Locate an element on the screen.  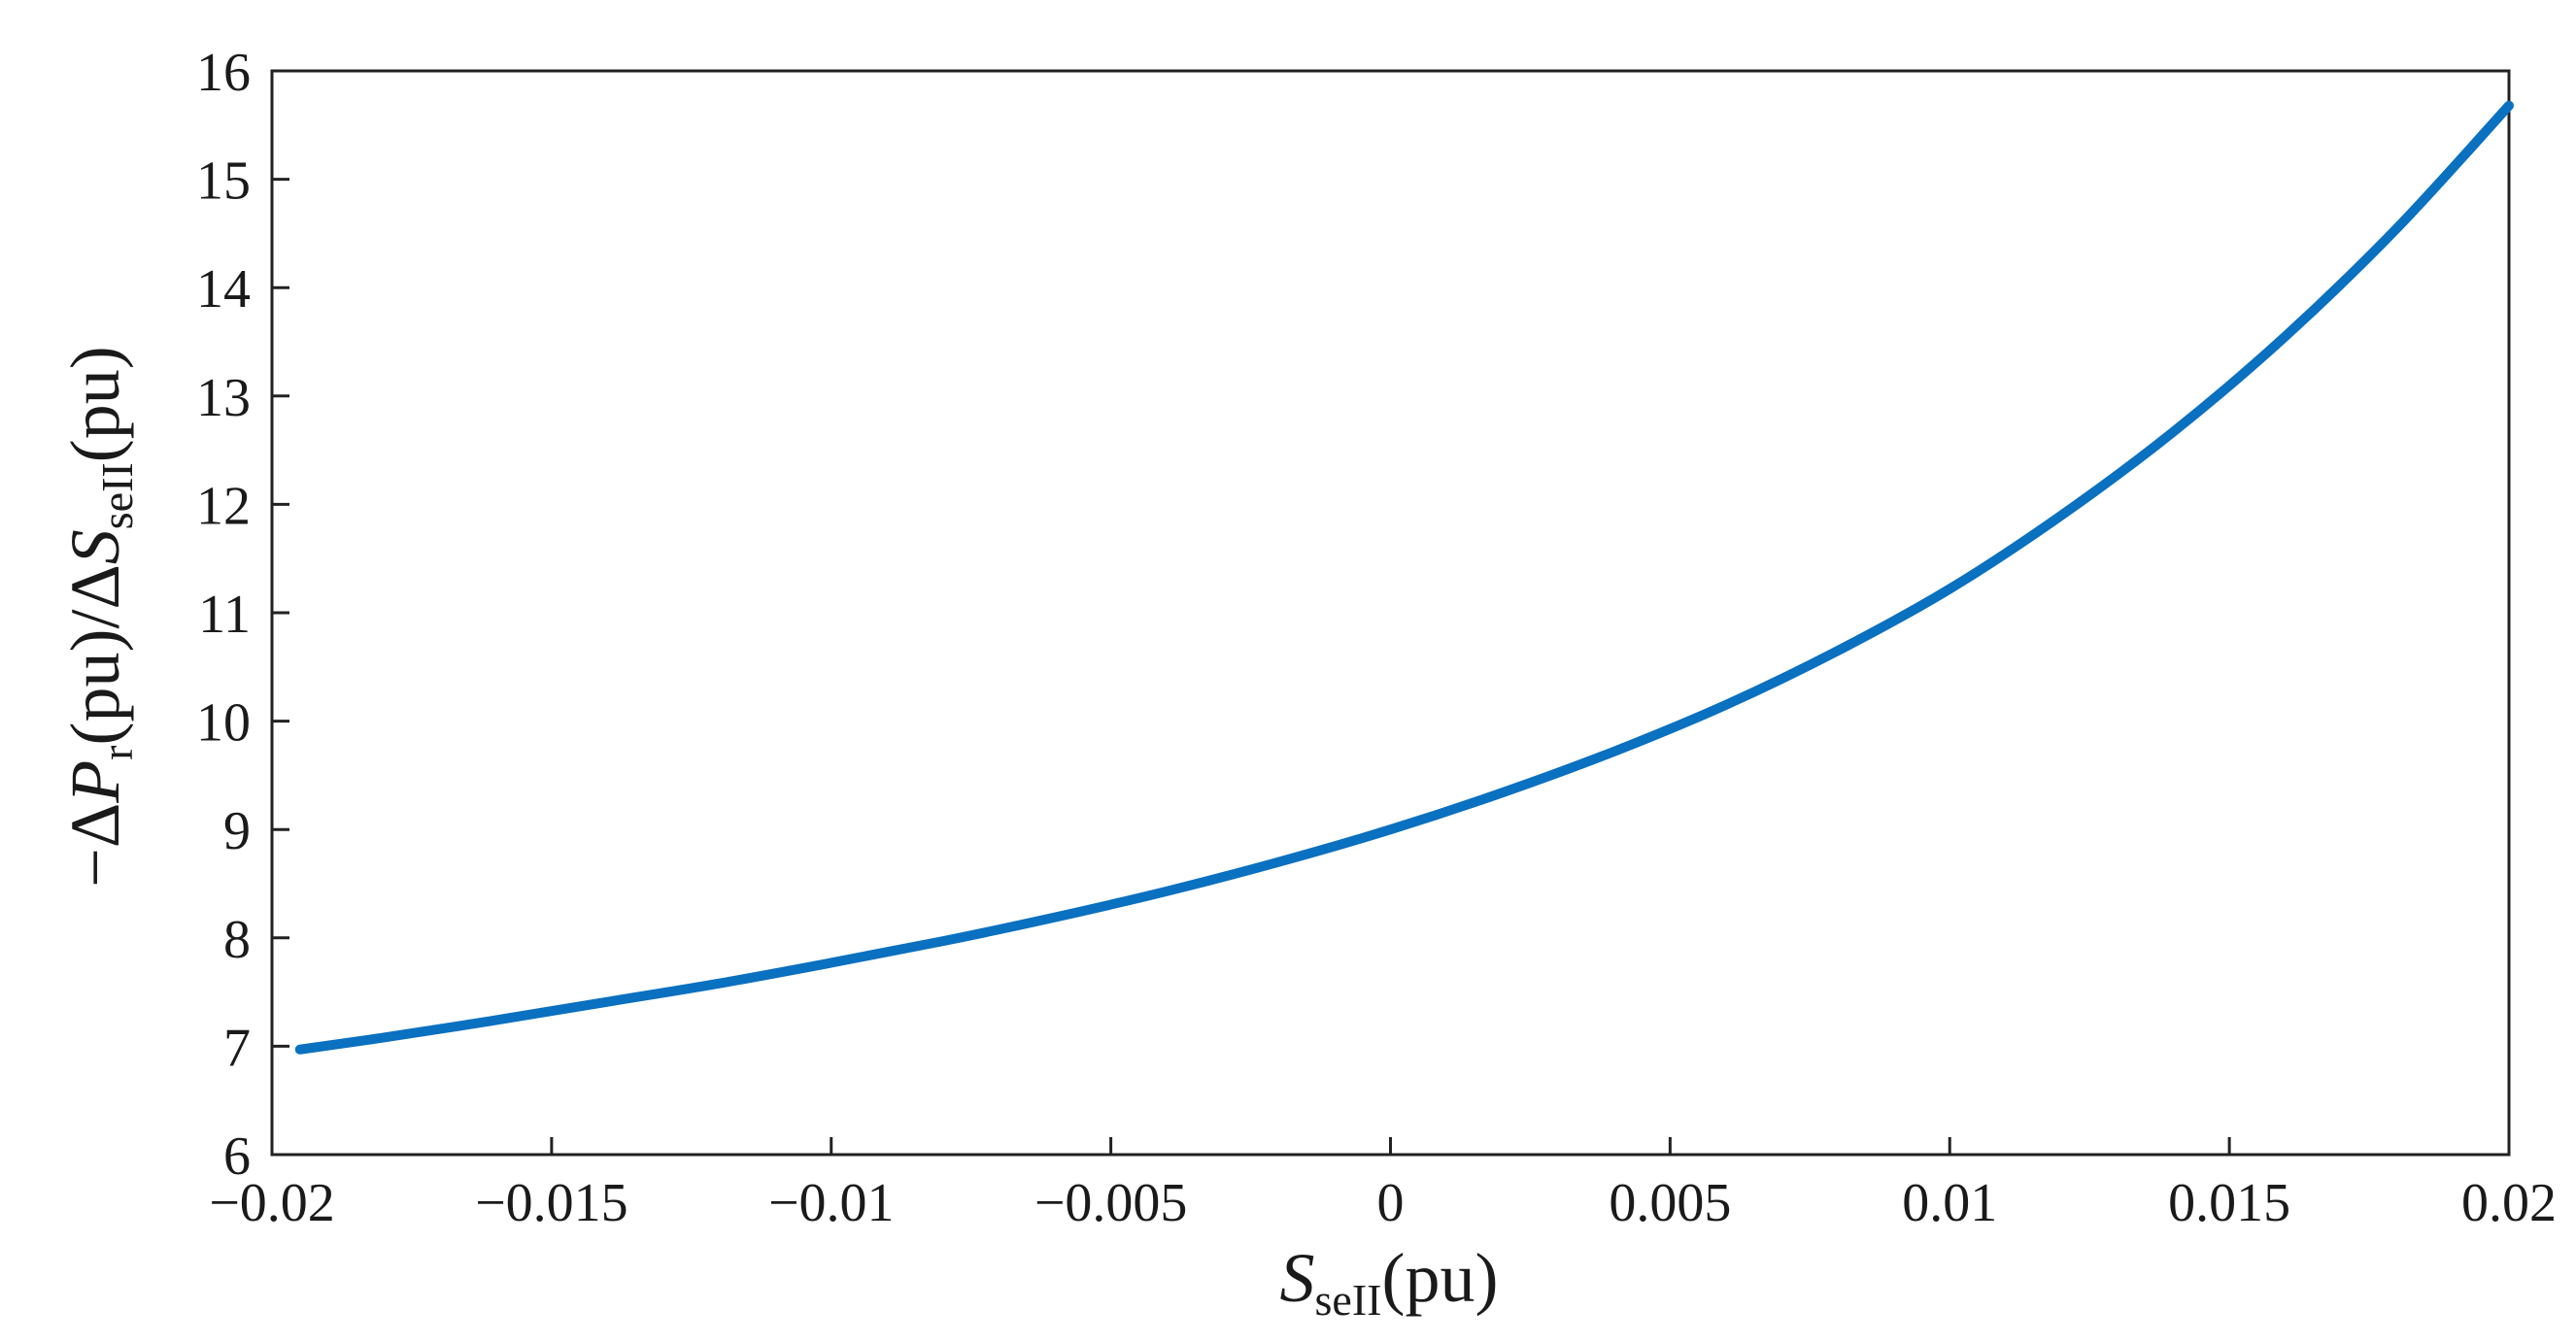
y-tick-label: 15 is located at coordinates (223, 182).